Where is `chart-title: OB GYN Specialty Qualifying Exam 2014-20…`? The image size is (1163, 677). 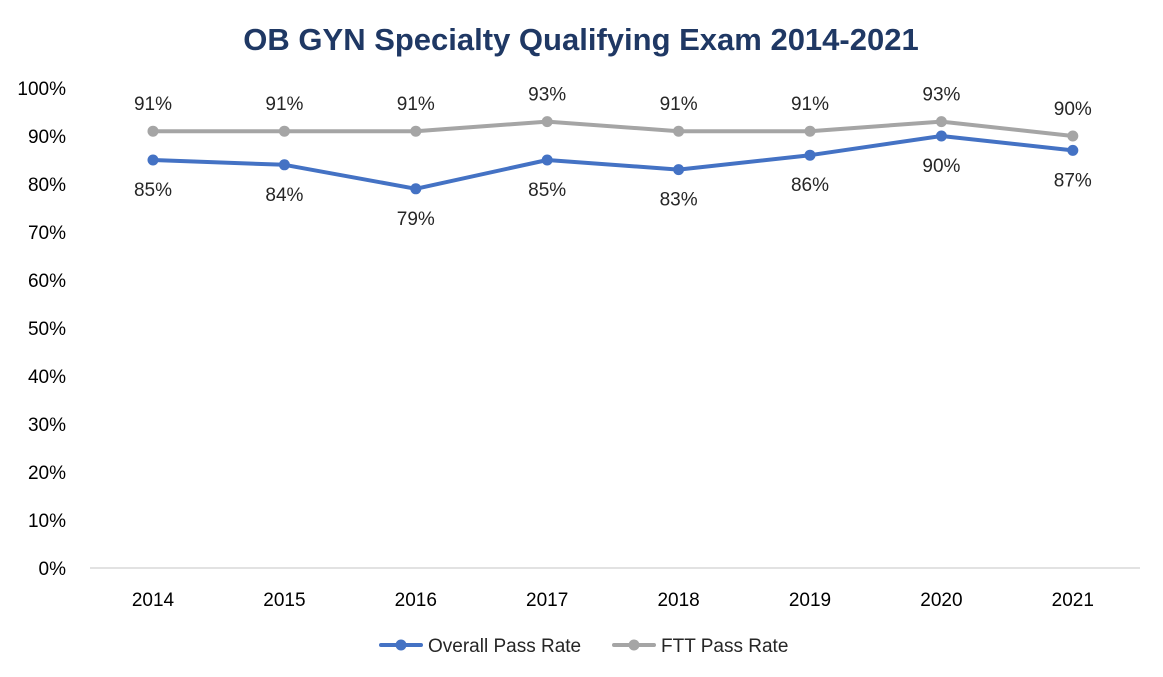
chart-title: OB GYN Specialty Qualifying Exam 2014-20… is located at coordinates (580, 39).